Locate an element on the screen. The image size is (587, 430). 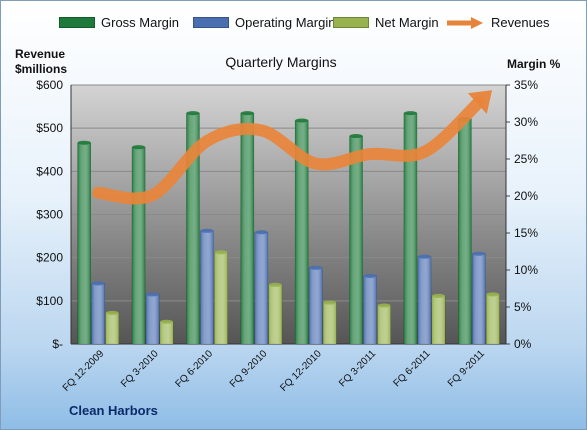
left-axis-title-line1: Revenue is located at coordinates (40, 54).